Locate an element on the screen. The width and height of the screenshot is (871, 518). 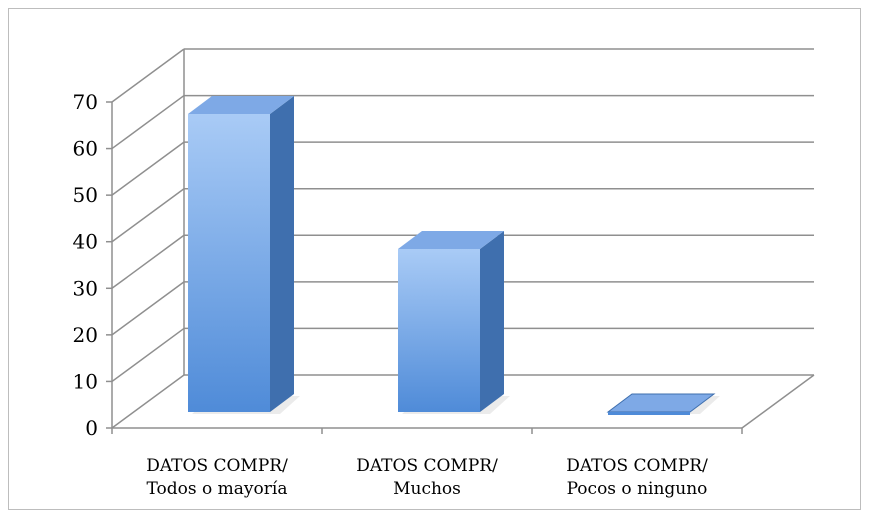
x-tick-label: Muchos is located at coordinates (427, 489).